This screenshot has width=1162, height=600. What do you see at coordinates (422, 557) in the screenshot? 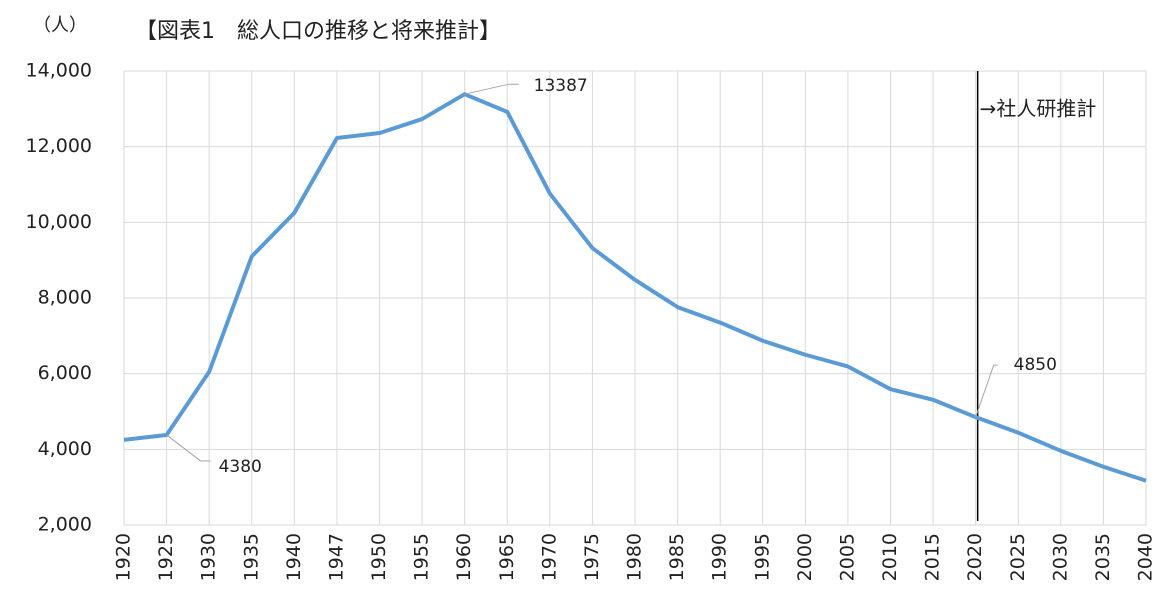
I see `x-tick-label: 1955` at bounding box center [422, 557].